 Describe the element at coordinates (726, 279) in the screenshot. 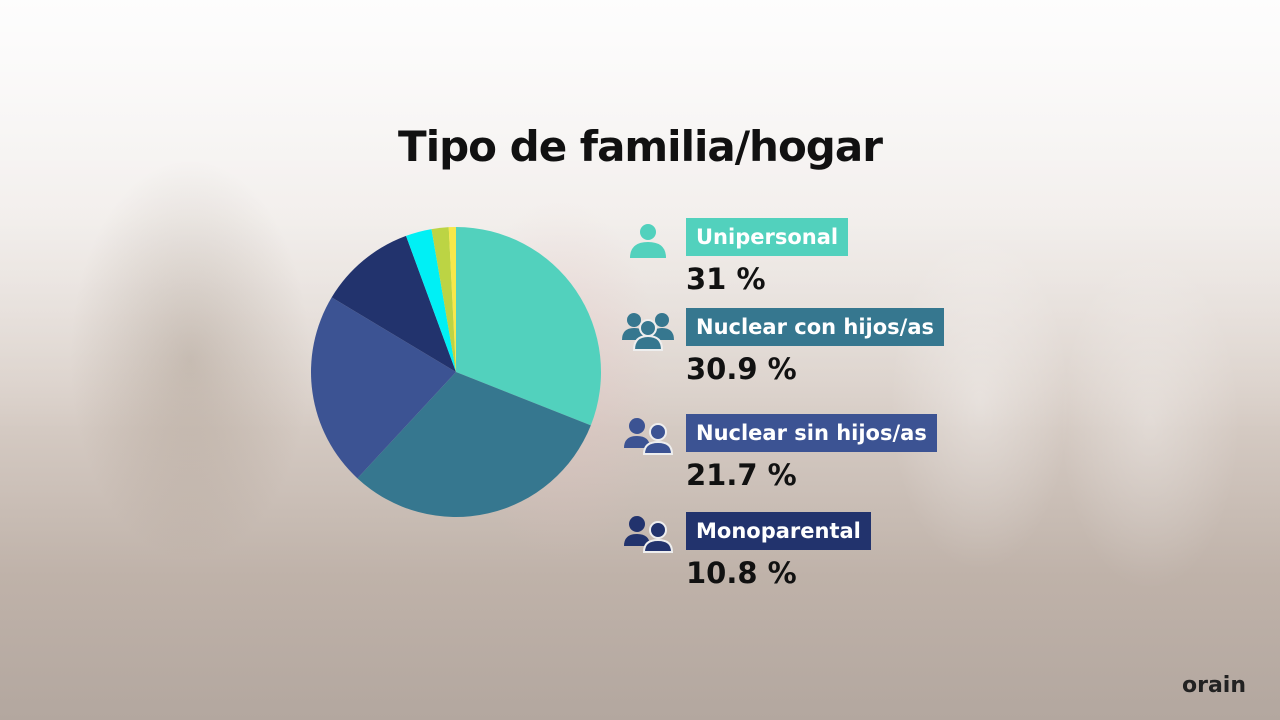

I see `data-label: 31 %` at that location.